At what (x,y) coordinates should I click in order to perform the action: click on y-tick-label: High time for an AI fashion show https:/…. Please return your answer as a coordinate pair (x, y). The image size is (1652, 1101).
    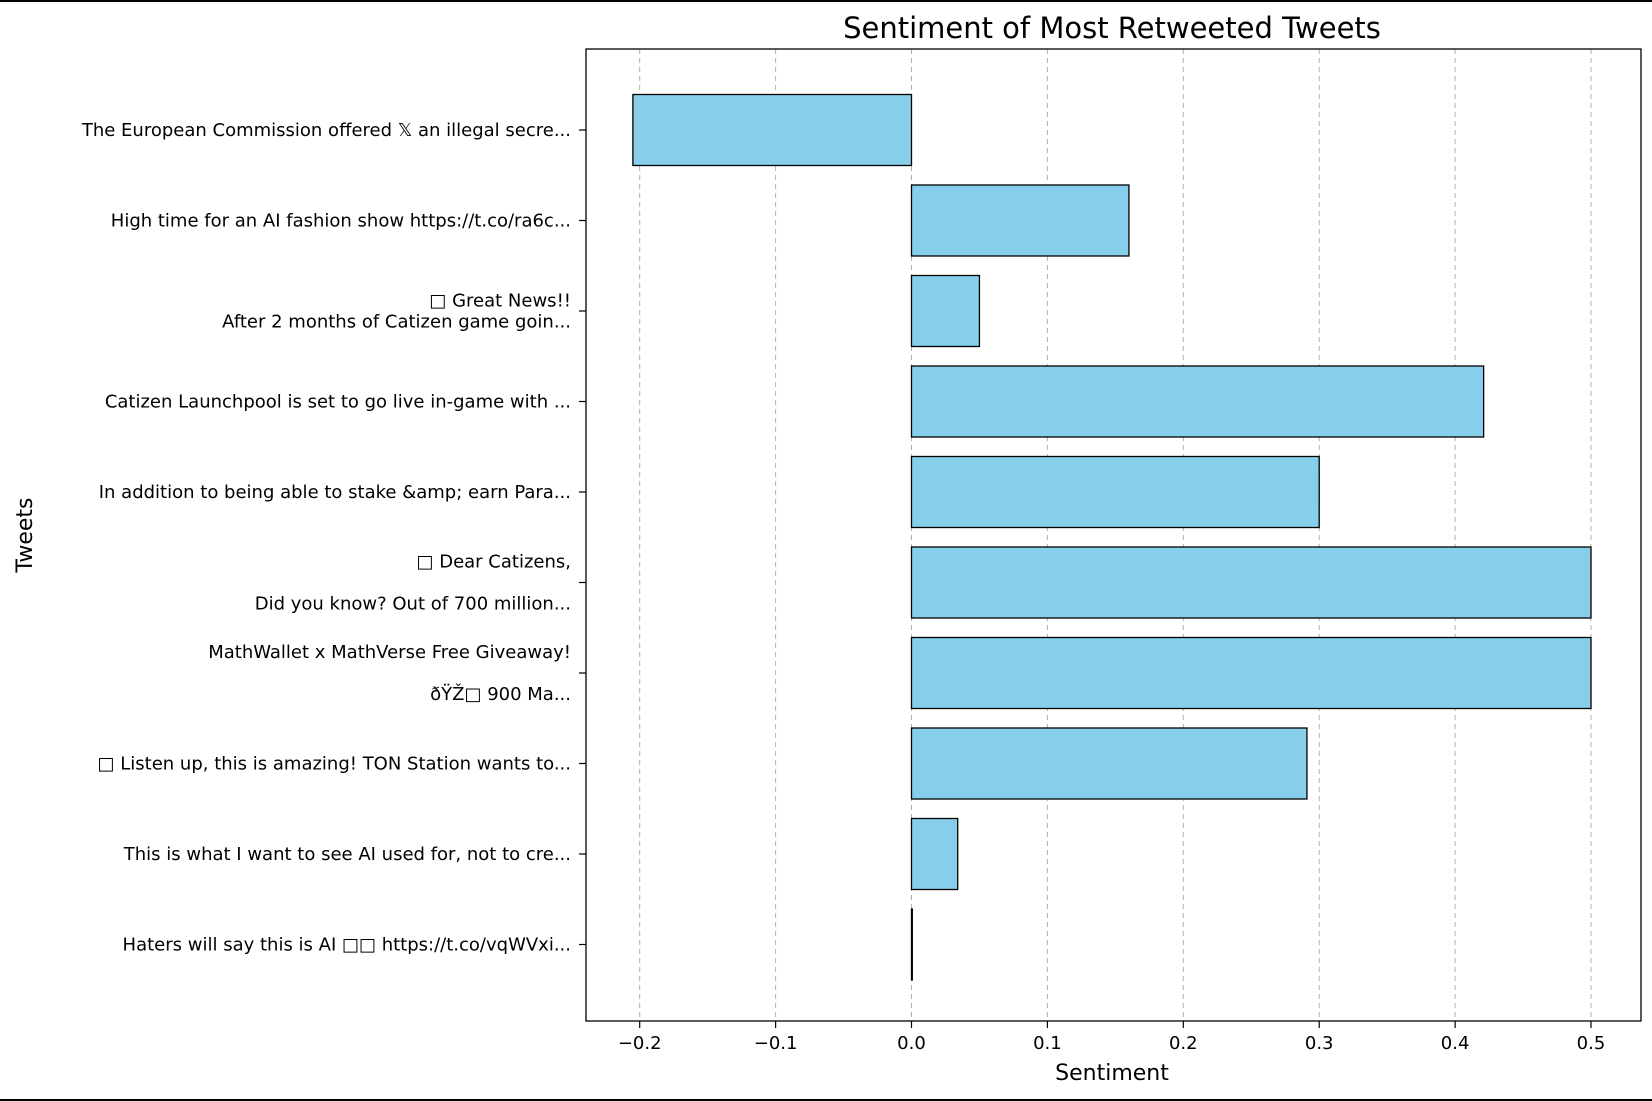
    Looking at the image, I should click on (341, 221).